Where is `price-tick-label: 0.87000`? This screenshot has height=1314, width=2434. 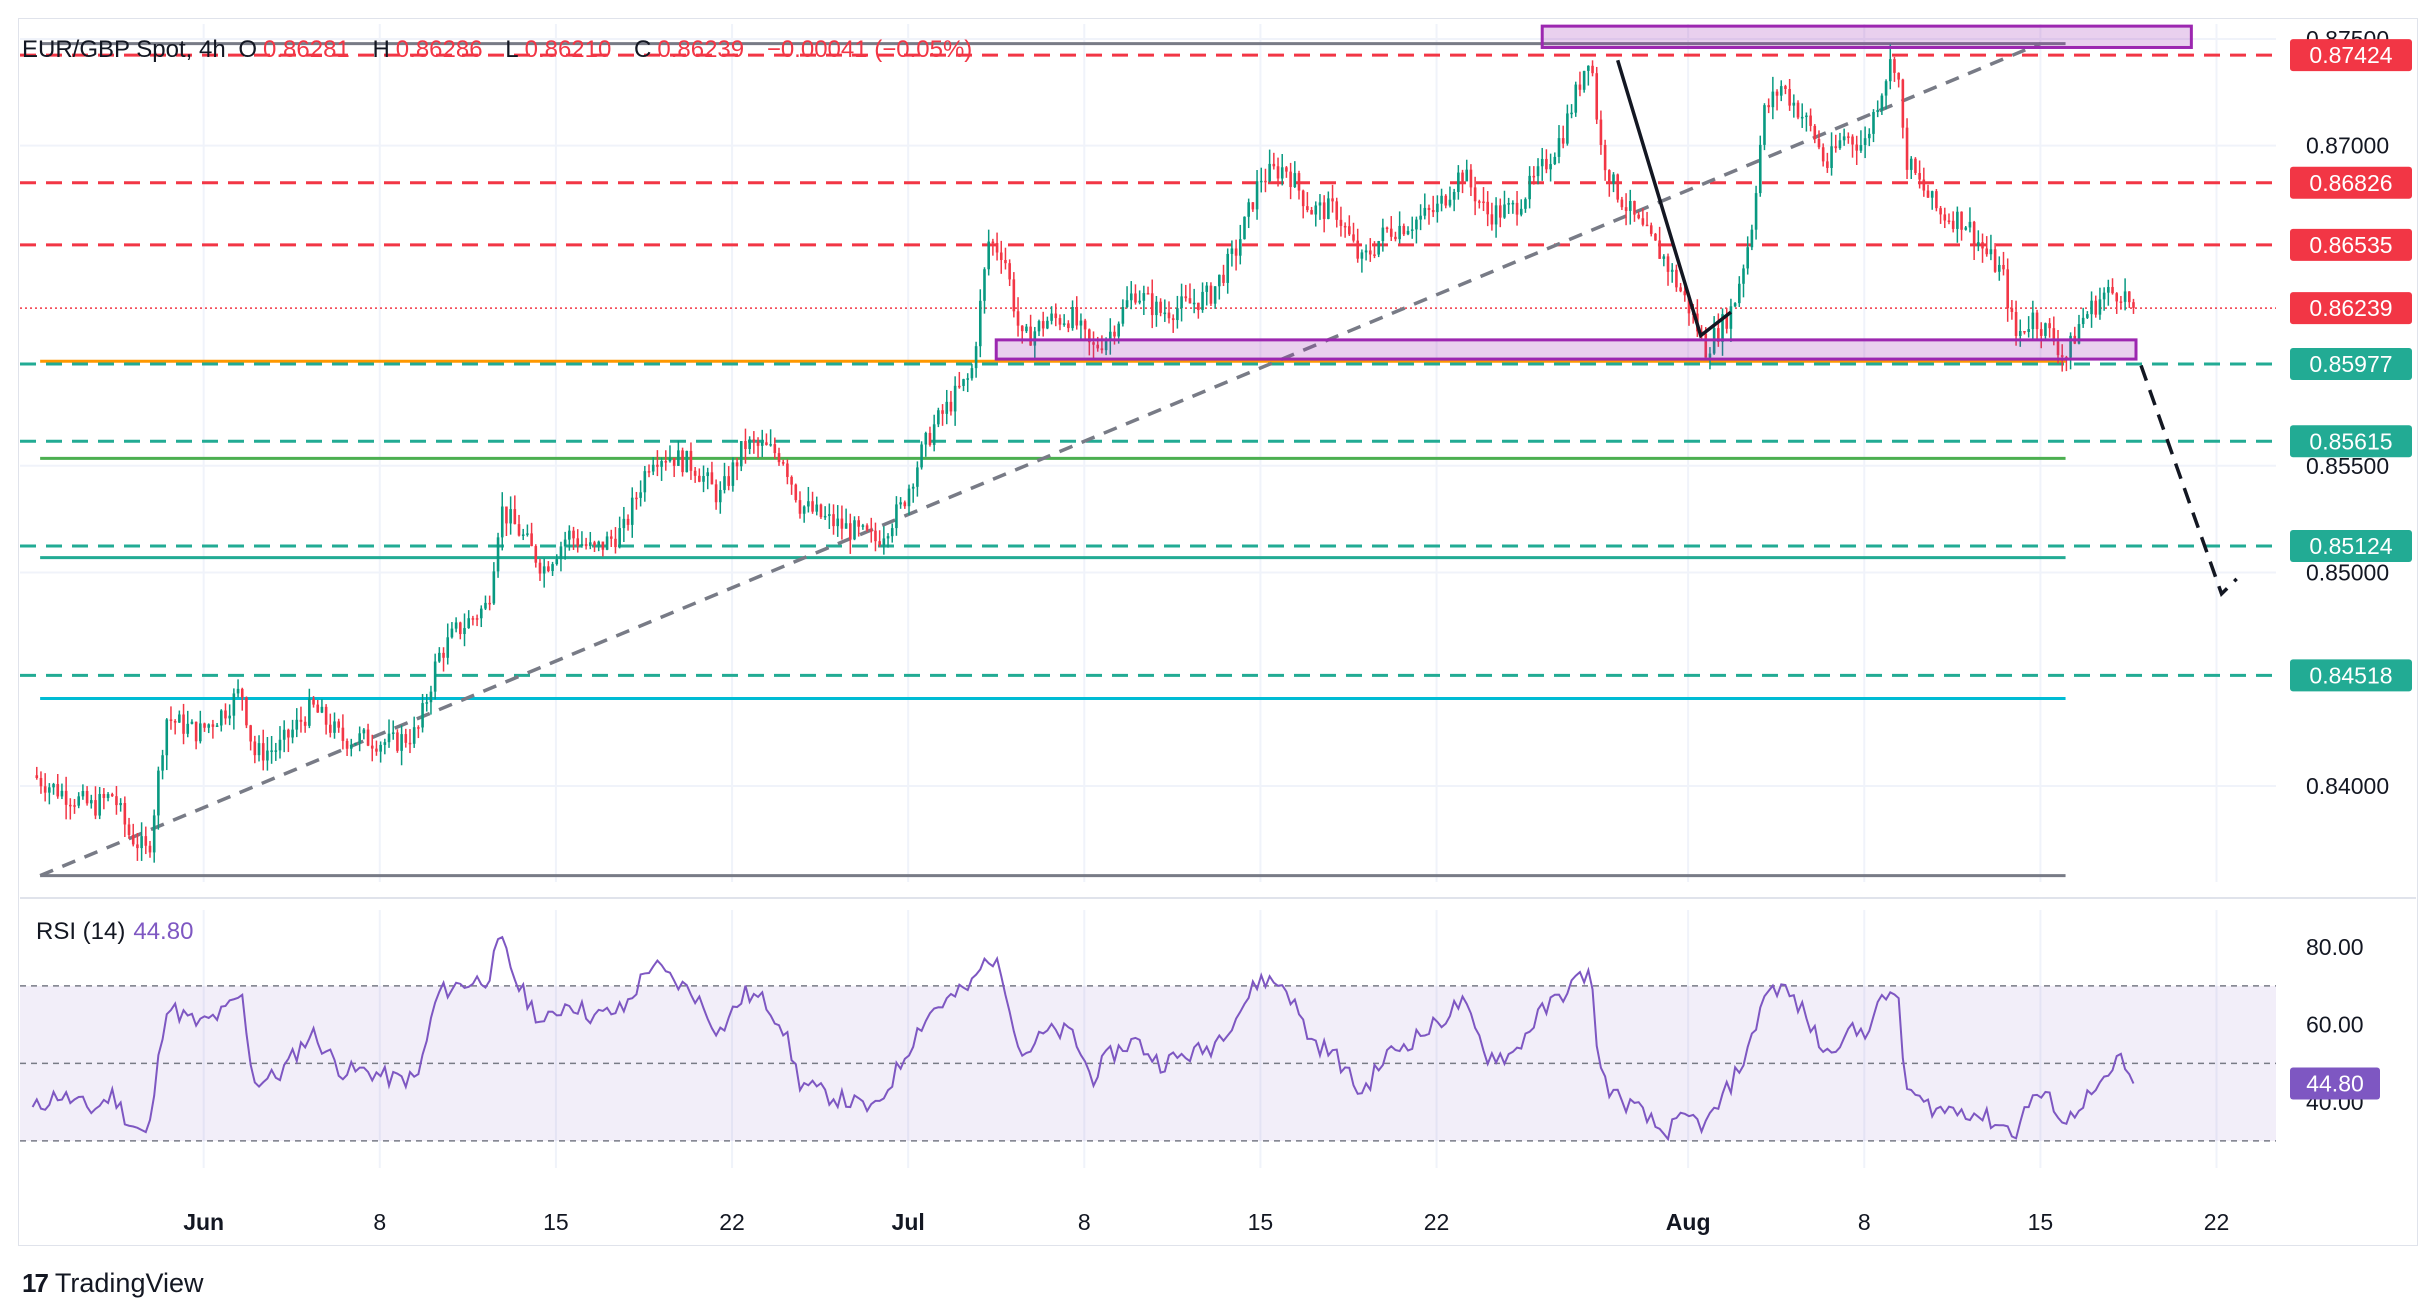
price-tick-label: 0.87000 is located at coordinates (2347, 146).